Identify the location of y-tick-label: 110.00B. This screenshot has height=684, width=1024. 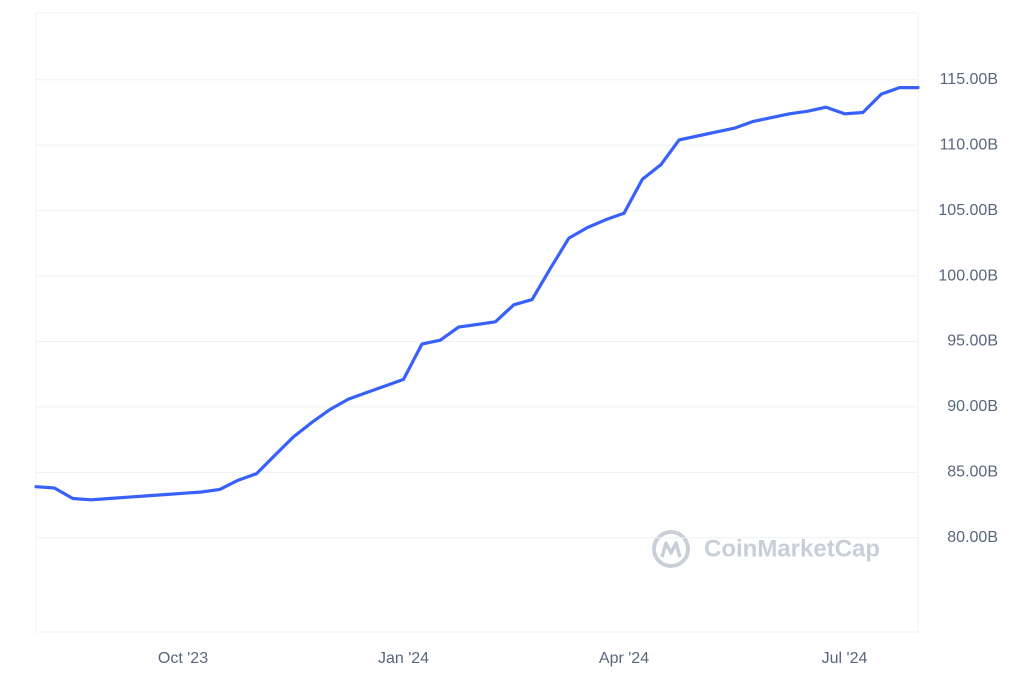
(969, 144).